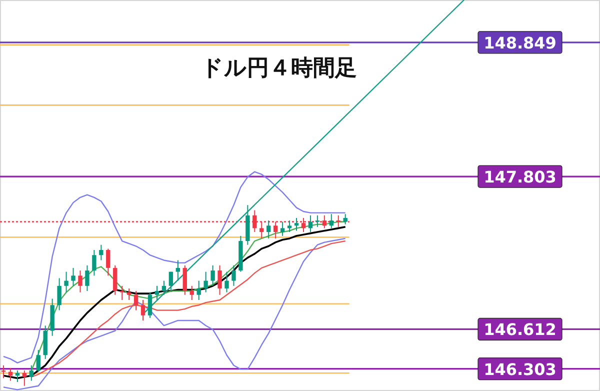  What do you see at coordinates (279, 68) in the screenshot?
I see `text: ドル円４時間足` at bounding box center [279, 68].